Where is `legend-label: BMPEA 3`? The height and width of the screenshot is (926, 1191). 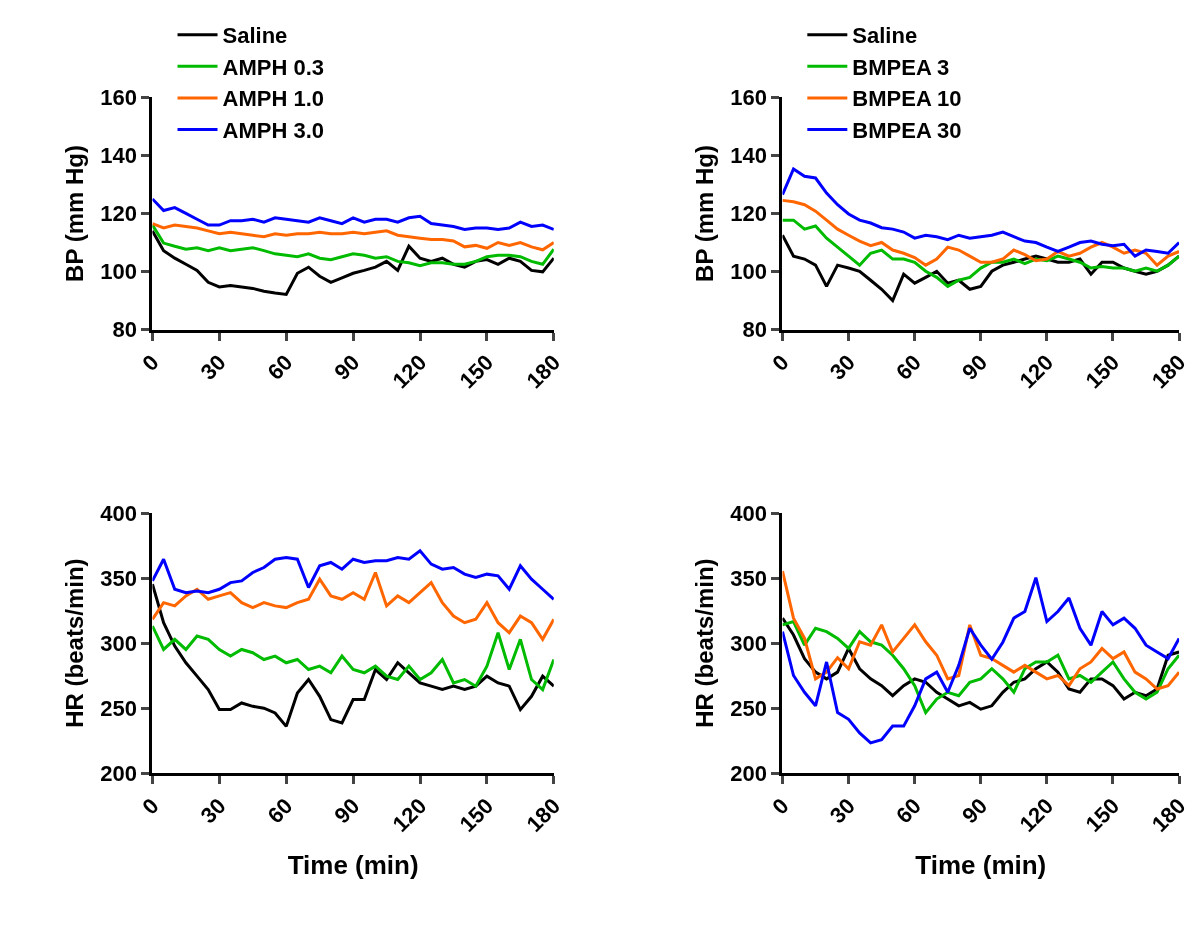 legend-label: BMPEA 3 is located at coordinates (901, 67).